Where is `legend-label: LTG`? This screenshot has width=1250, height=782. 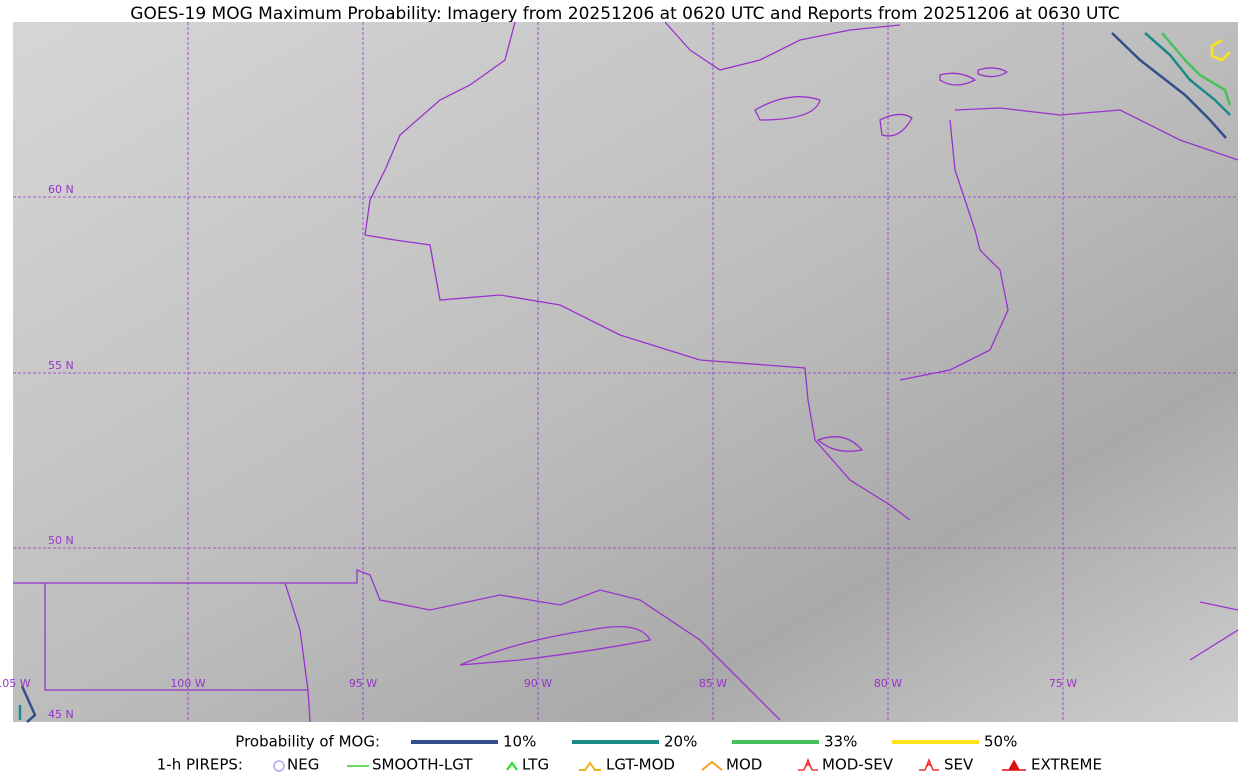 legend-label: LTG is located at coordinates (535, 765).